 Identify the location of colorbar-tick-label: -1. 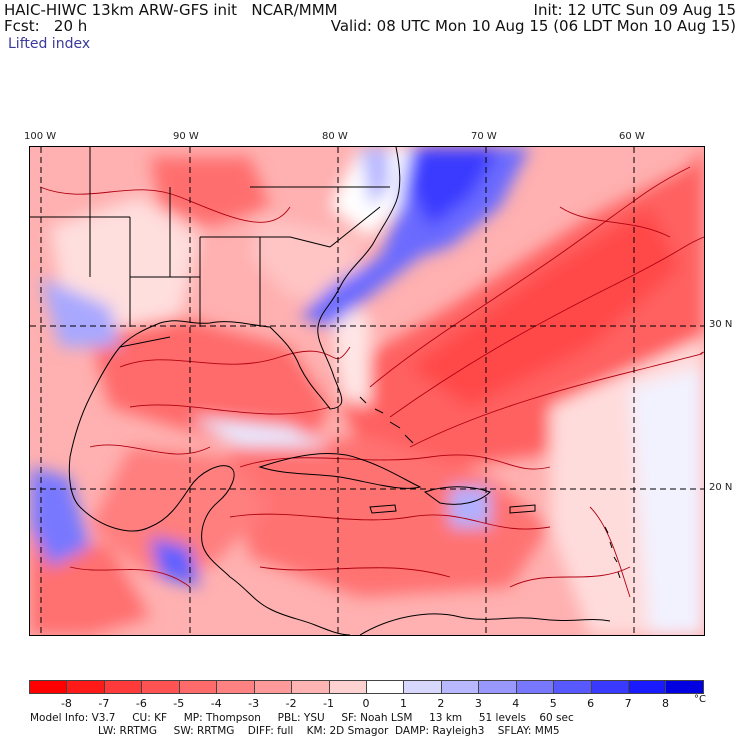
(329, 703).